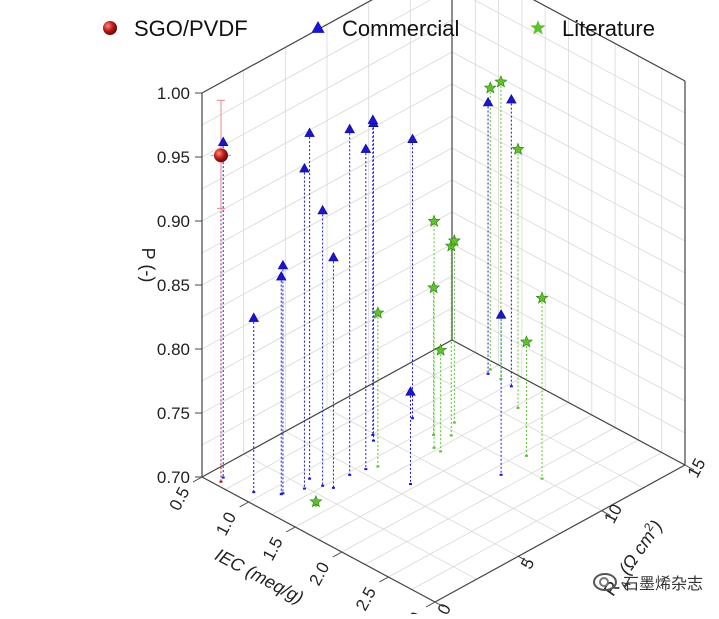 The image size is (719, 619). Describe the element at coordinates (173, 477) in the screenshot. I see `tick-label-p: 0.70` at that location.